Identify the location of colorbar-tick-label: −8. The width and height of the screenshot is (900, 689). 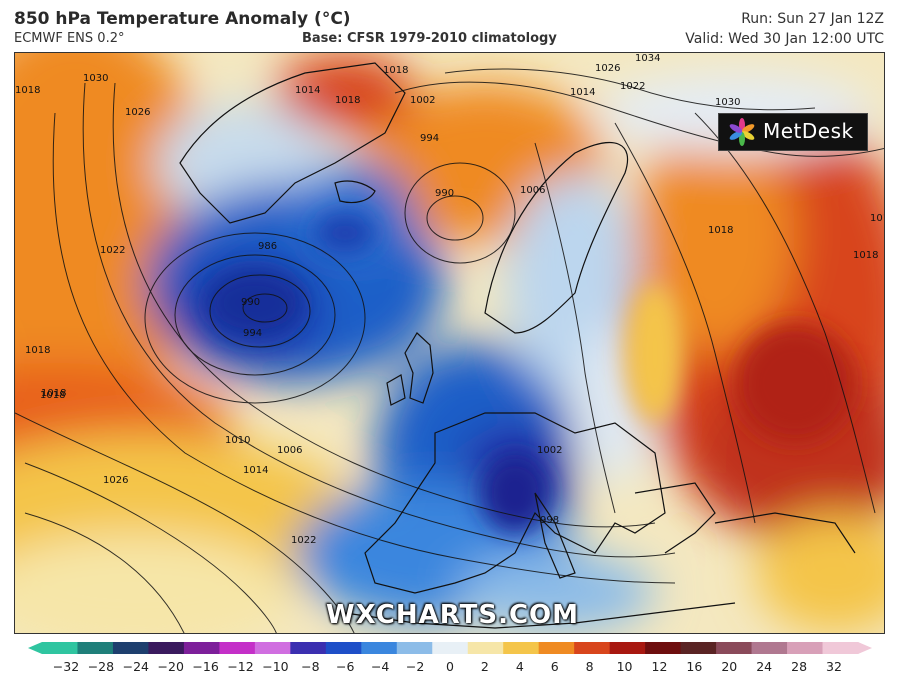
(310, 666).